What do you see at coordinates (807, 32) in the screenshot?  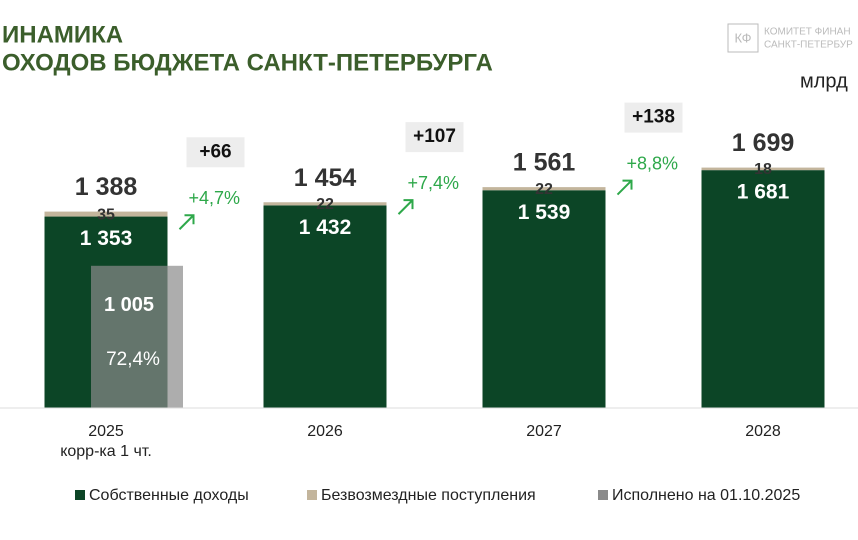 I see `logo-text: КОМИТЕТ ФИНАН` at bounding box center [807, 32].